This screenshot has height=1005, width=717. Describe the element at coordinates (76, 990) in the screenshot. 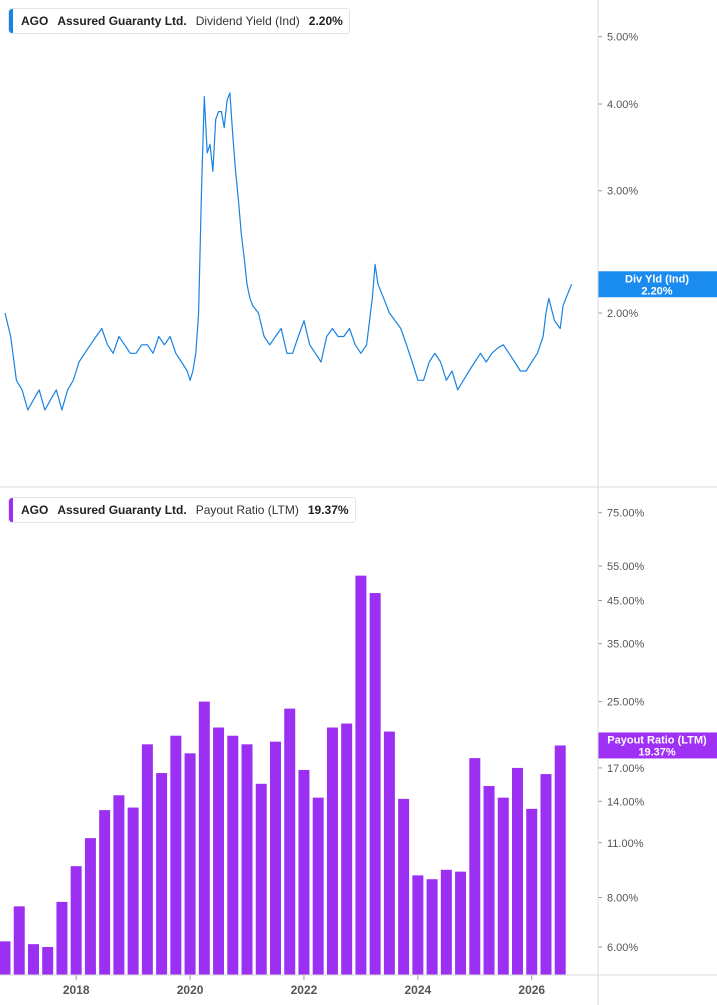

I see `x-tick-label: 2018` at that location.